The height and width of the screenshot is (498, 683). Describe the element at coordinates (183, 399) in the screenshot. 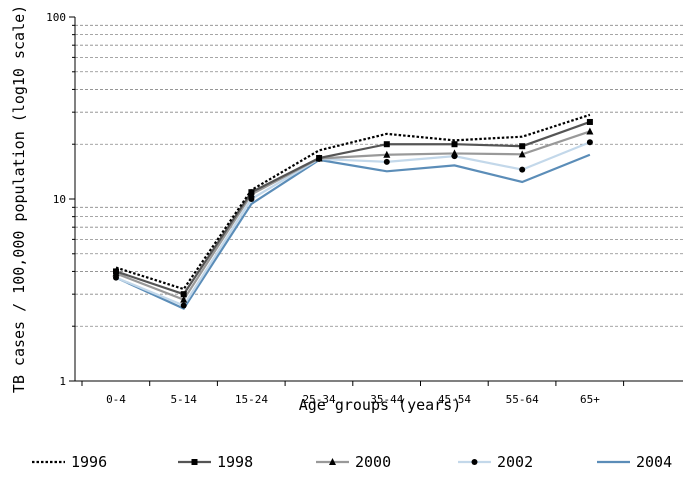

I see `x-tick-label: 5-14` at that location.